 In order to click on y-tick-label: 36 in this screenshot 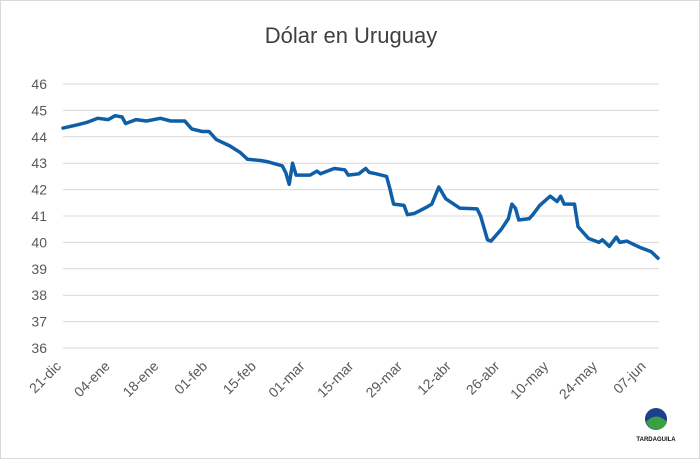, I will do `click(39, 348)`.